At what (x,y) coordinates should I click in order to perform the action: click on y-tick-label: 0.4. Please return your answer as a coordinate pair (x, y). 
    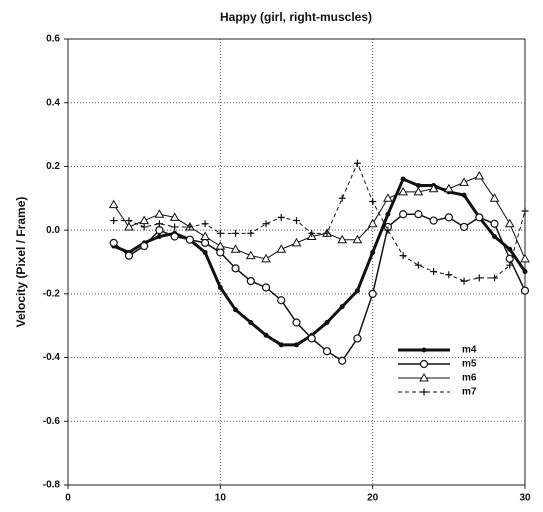
    Looking at the image, I should click on (53, 102).